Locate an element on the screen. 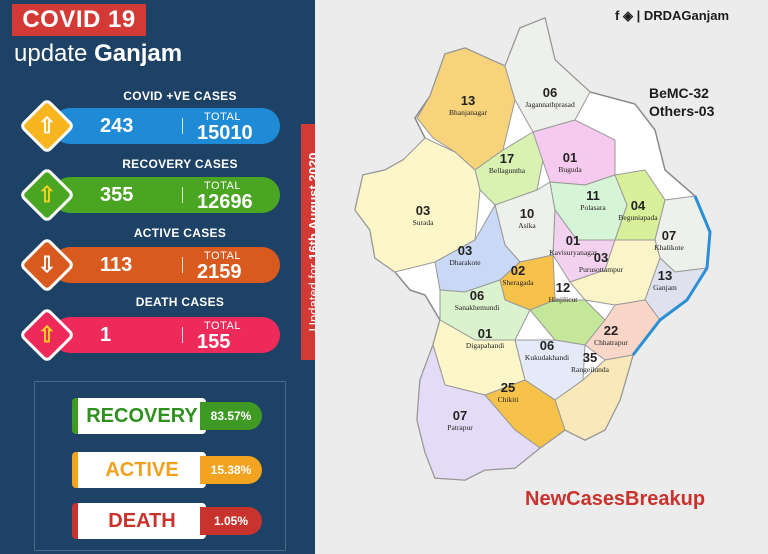  block-name: Polasara is located at coordinates (593, 207).